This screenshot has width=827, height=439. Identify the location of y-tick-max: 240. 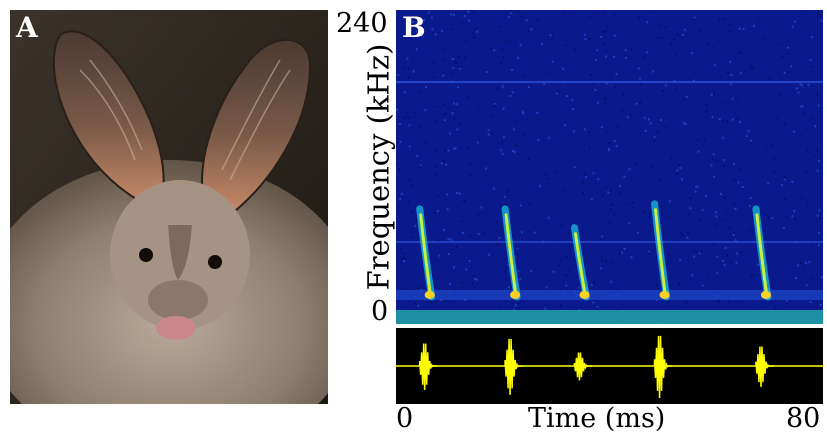
(362, 23).